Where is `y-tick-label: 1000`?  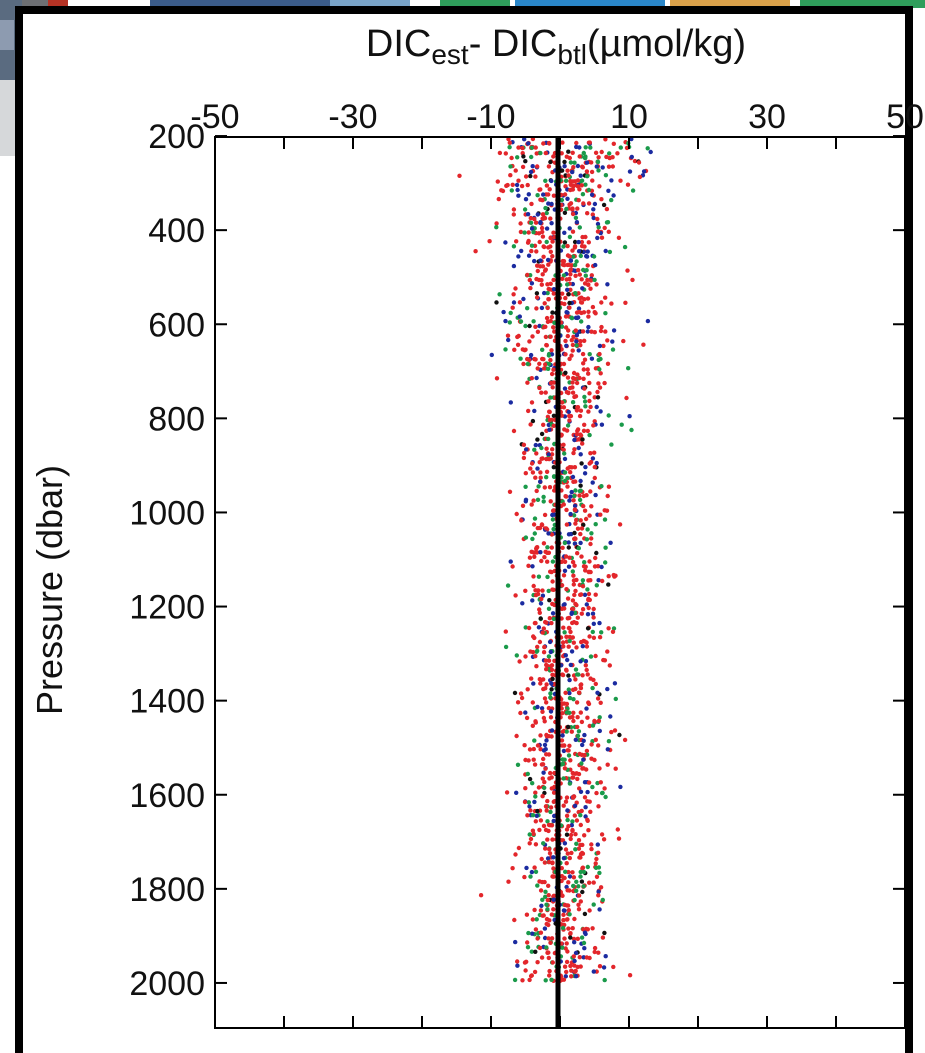
y-tick-label: 1000 is located at coordinates (167, 513).